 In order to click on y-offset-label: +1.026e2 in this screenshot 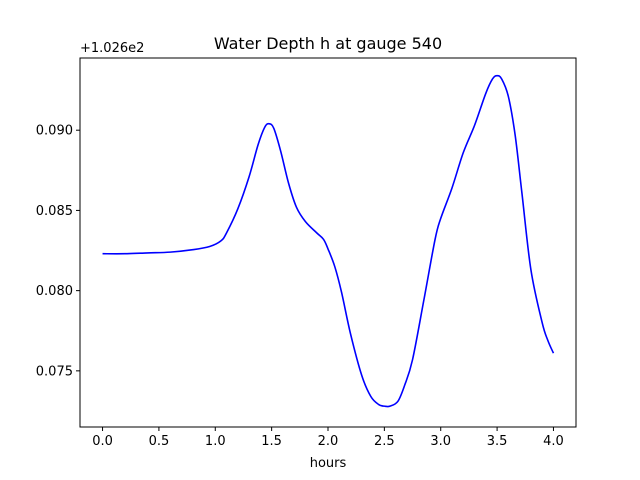, I will do `click(112, 48)`.